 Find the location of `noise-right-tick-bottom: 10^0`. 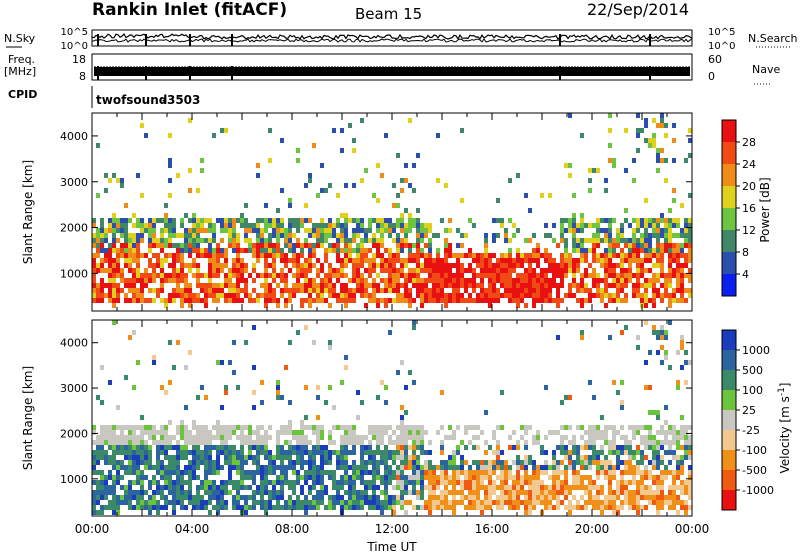

noise-right-tick-bottom: 10^0 is located at coordinates (721, 46).